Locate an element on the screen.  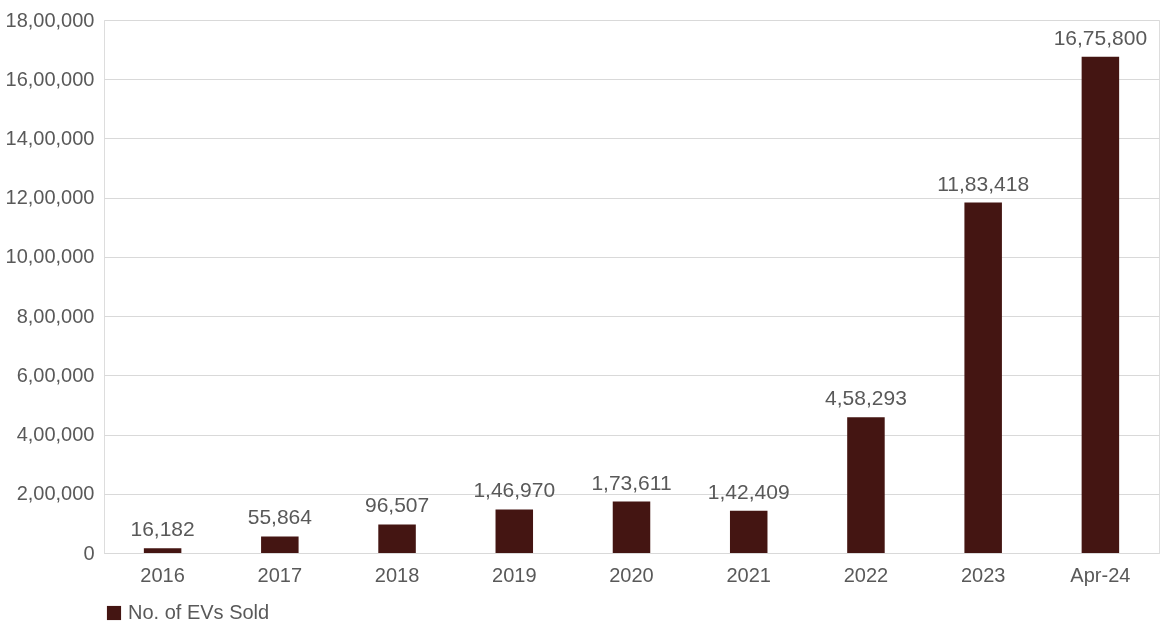
data-label: 1,42,409 is located at coordinates (748, 491).